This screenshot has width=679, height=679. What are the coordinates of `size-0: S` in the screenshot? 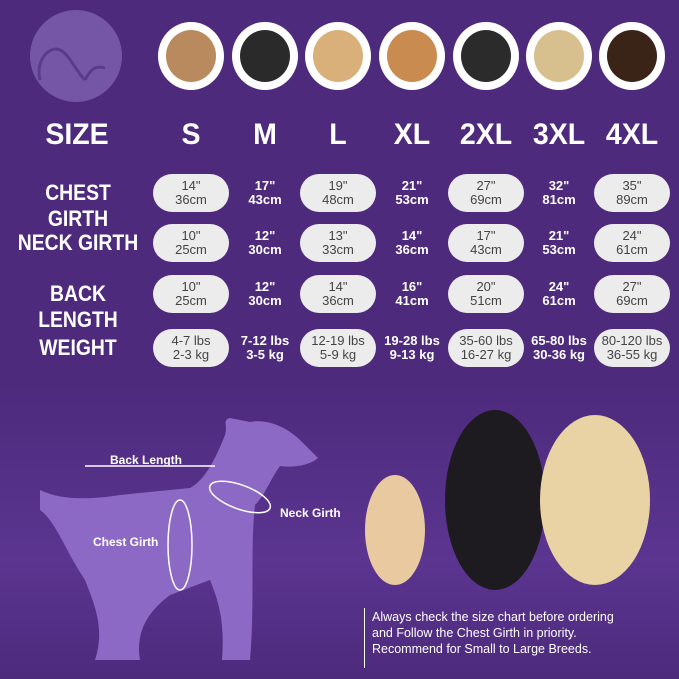 It's located at (191, 134).